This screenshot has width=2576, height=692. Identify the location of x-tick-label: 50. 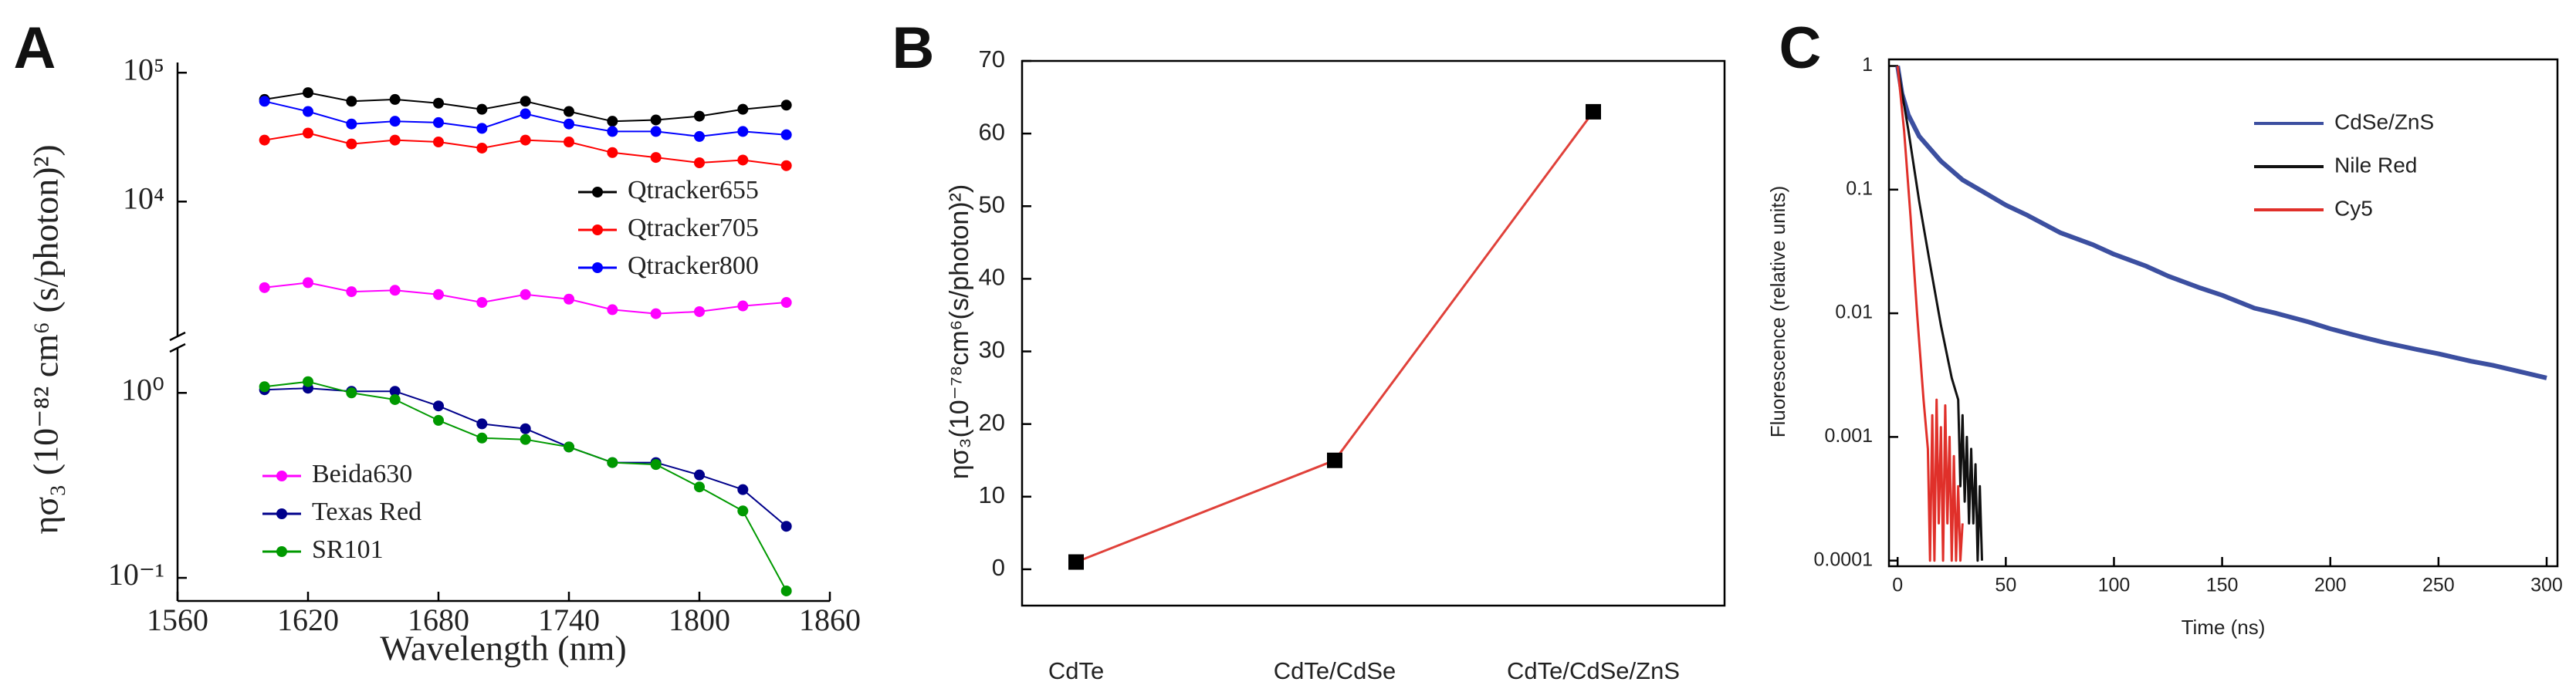
(2006, 585).